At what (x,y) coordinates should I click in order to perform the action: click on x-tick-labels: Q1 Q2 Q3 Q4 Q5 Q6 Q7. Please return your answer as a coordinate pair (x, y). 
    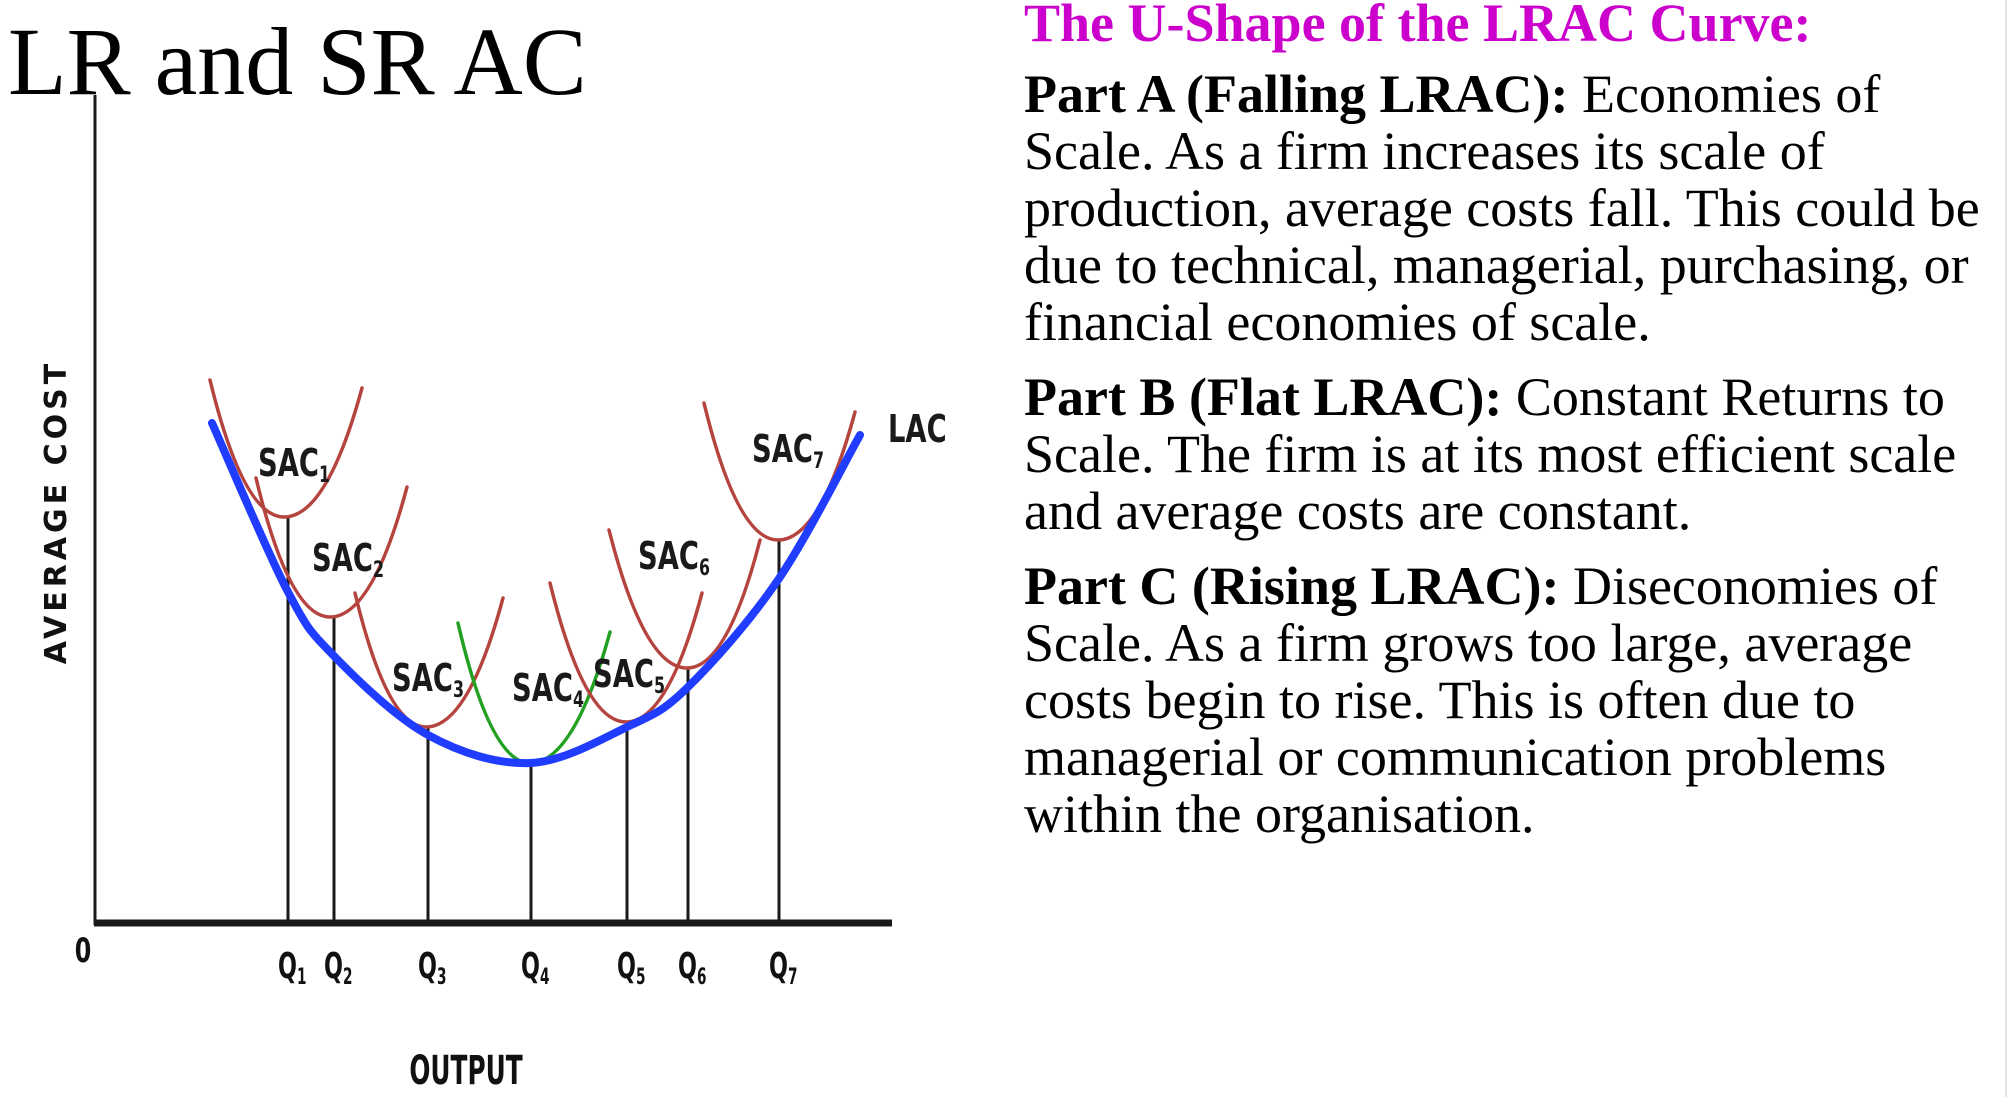
    Looking at the image, I should click on (537, 968).